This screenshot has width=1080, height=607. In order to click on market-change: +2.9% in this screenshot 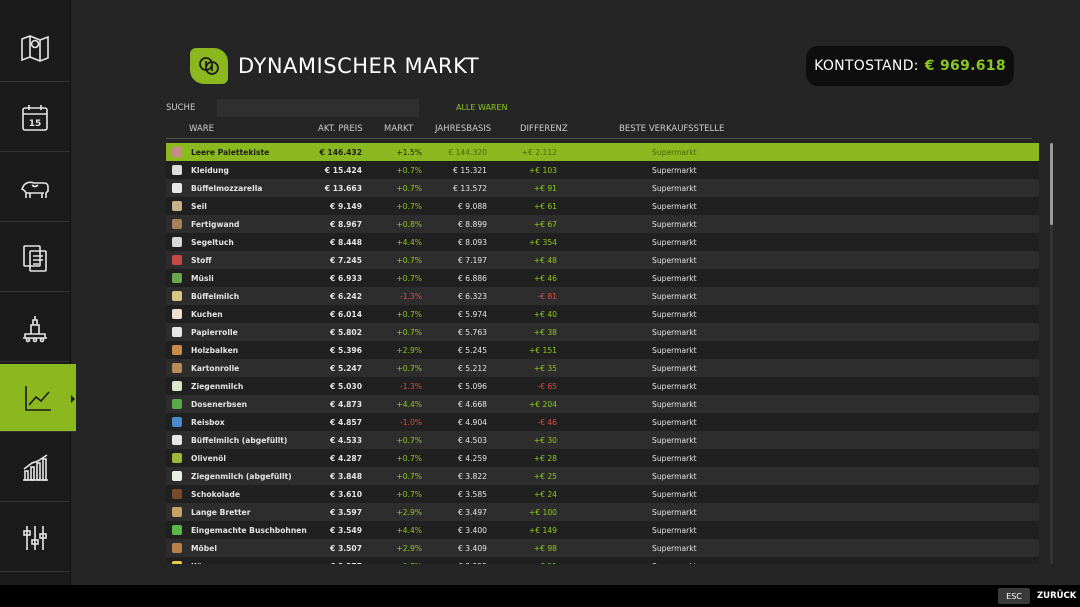, I will do `click(409, 548)`.